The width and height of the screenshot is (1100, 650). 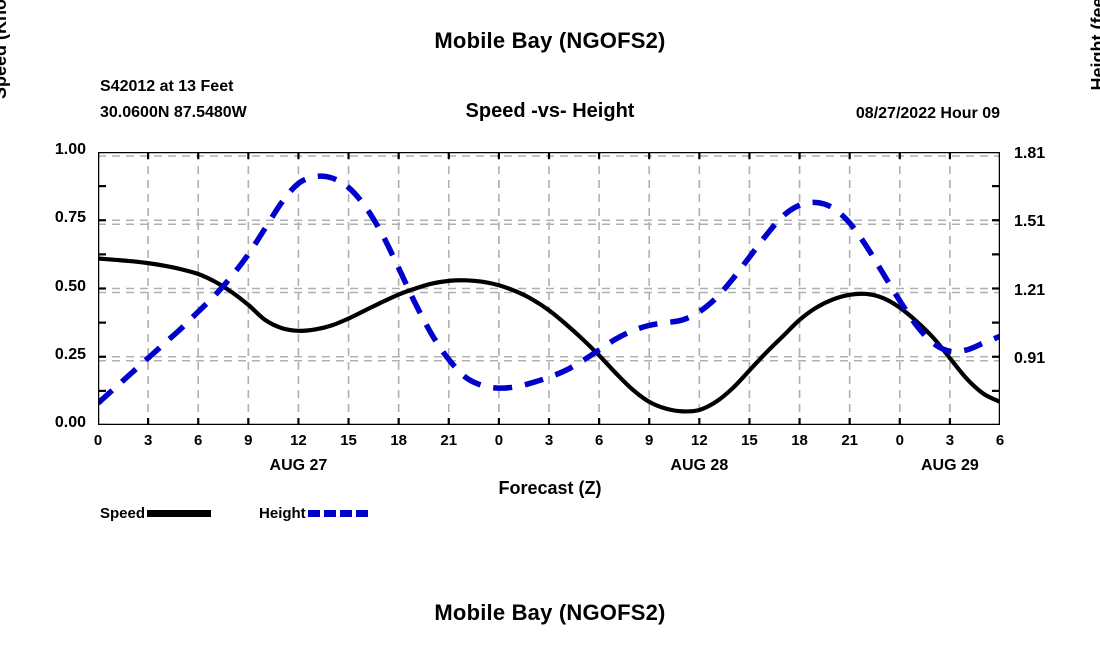 What do you see at coordinates (550, 488) in the screenshot?
I see `x-axis-label: Forecast (Z)` at bounding box center [550, 488].